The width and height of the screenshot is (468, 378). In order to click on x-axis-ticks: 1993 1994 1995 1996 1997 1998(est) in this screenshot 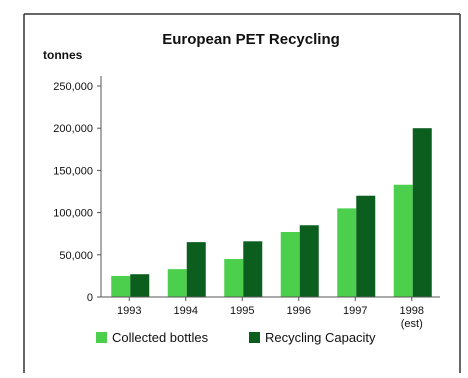, I will do `click(270, 313)`.